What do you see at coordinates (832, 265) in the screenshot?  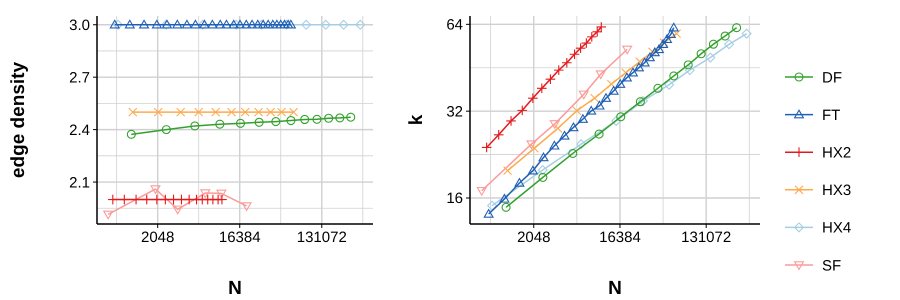 I see `legend-label: SF` at bounding box center [832, 265].